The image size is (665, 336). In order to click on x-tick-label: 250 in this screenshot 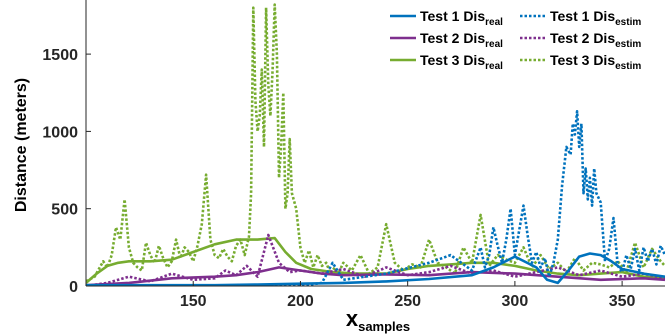, I will do `click(407, 301)`.